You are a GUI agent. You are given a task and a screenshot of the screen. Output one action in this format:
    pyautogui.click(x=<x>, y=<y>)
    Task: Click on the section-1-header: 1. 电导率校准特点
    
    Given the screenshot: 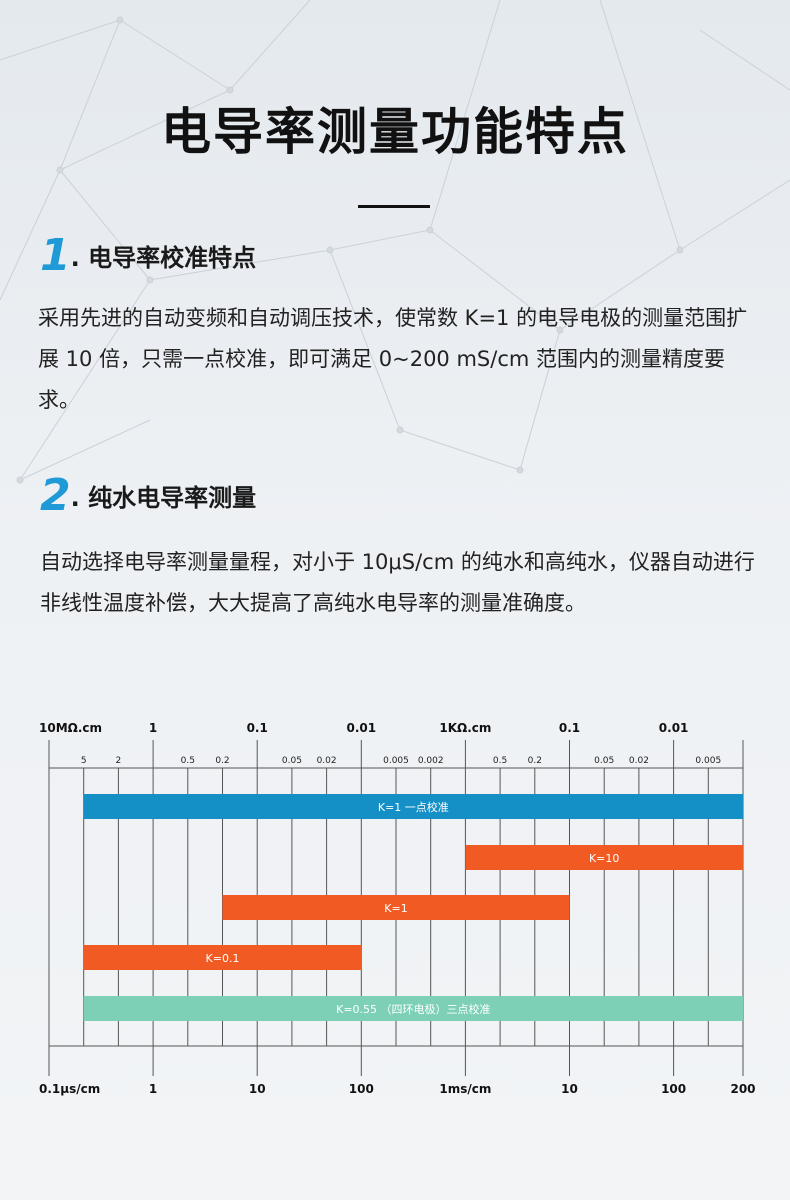 What is the action you would take?
    pyautogui.click(x=148, y=255)
    